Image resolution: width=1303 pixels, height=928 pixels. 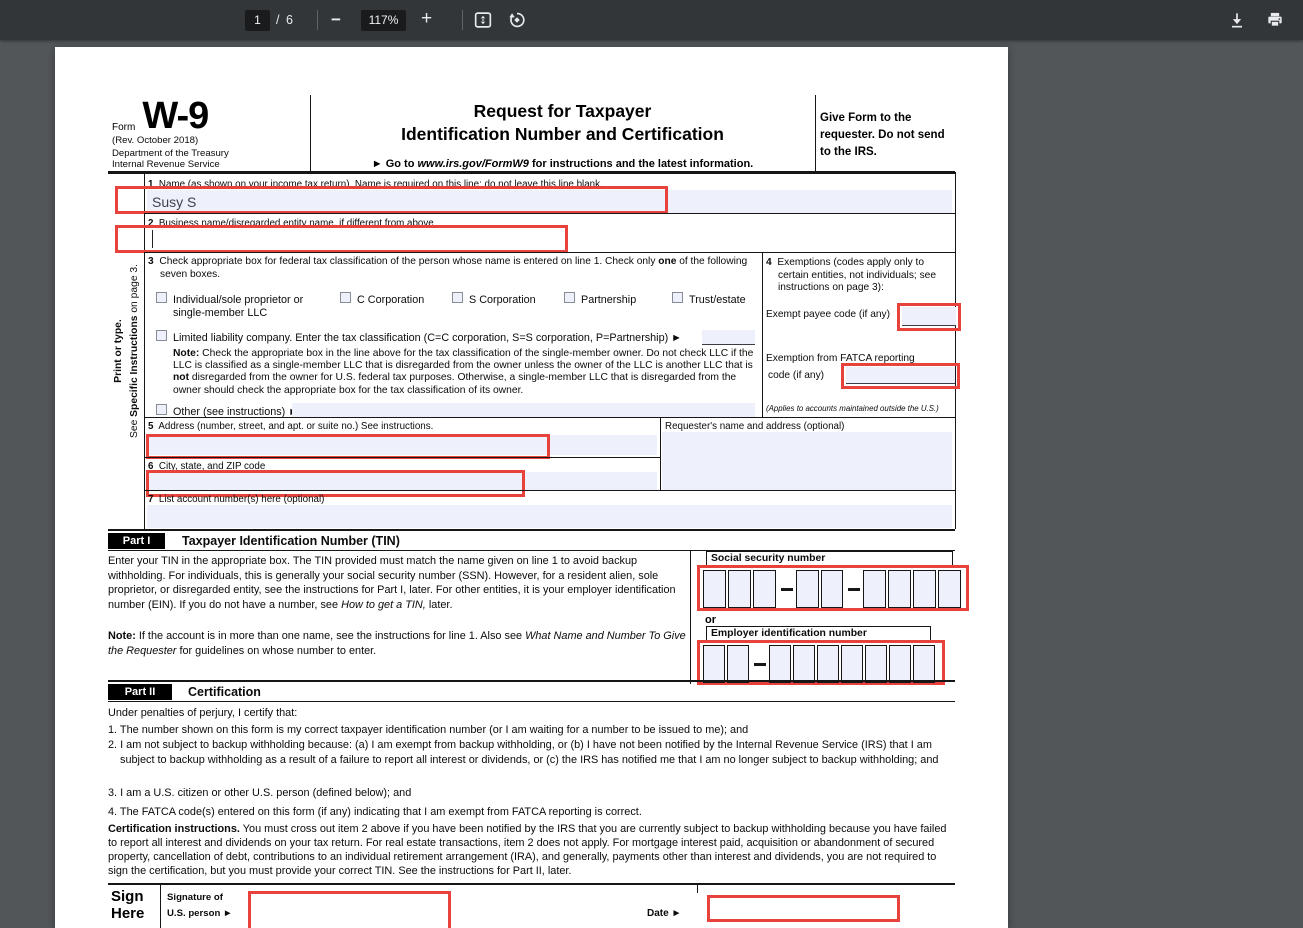 What do you see at coordinates (200, 913) in the screenshot?
I see `signature-label-line2: U.S. person ►` at bounding box center [200, 913].